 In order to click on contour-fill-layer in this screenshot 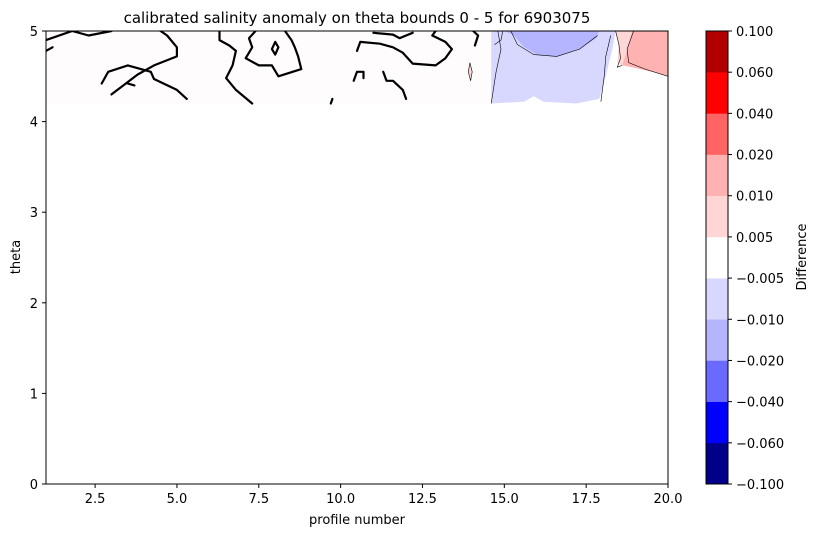, I will do `click(357, 67)`.